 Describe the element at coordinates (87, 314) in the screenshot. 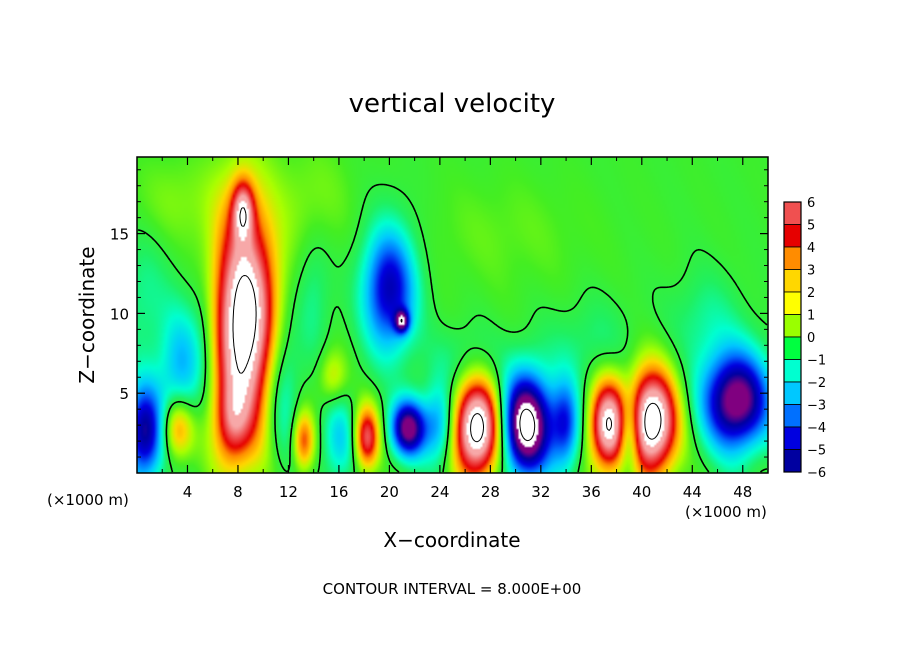

I see `y-axis-label: Z−coordinate` at that location.